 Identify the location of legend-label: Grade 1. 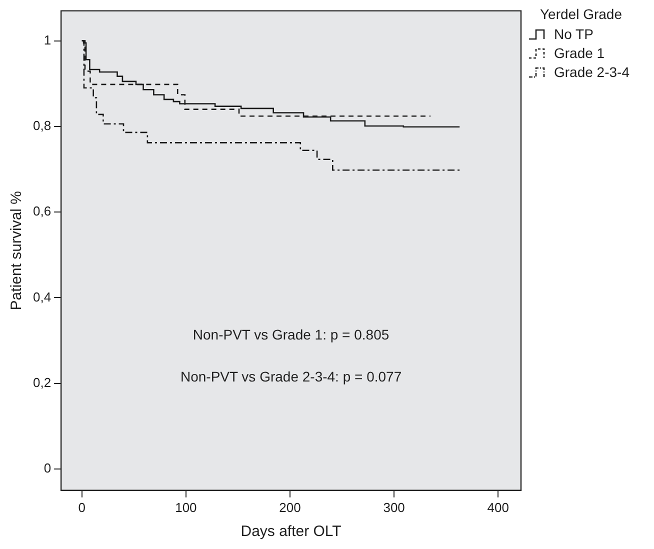
(579, 52).